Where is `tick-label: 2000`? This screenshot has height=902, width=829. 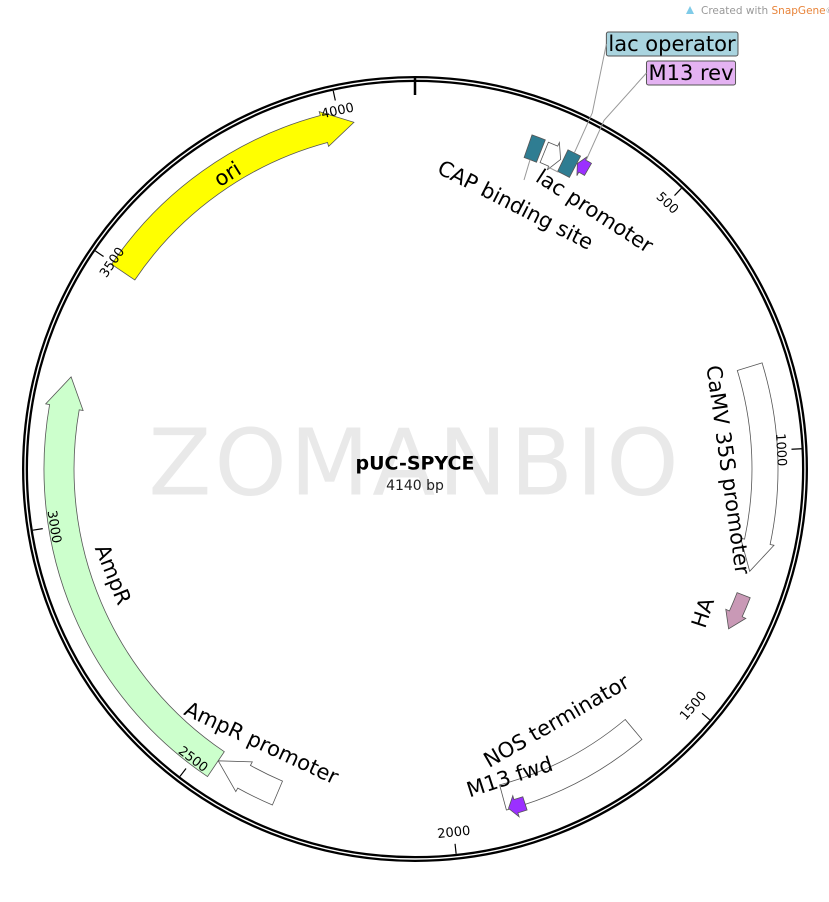 tick-label: 2000 is located at coordinates (454, 833).